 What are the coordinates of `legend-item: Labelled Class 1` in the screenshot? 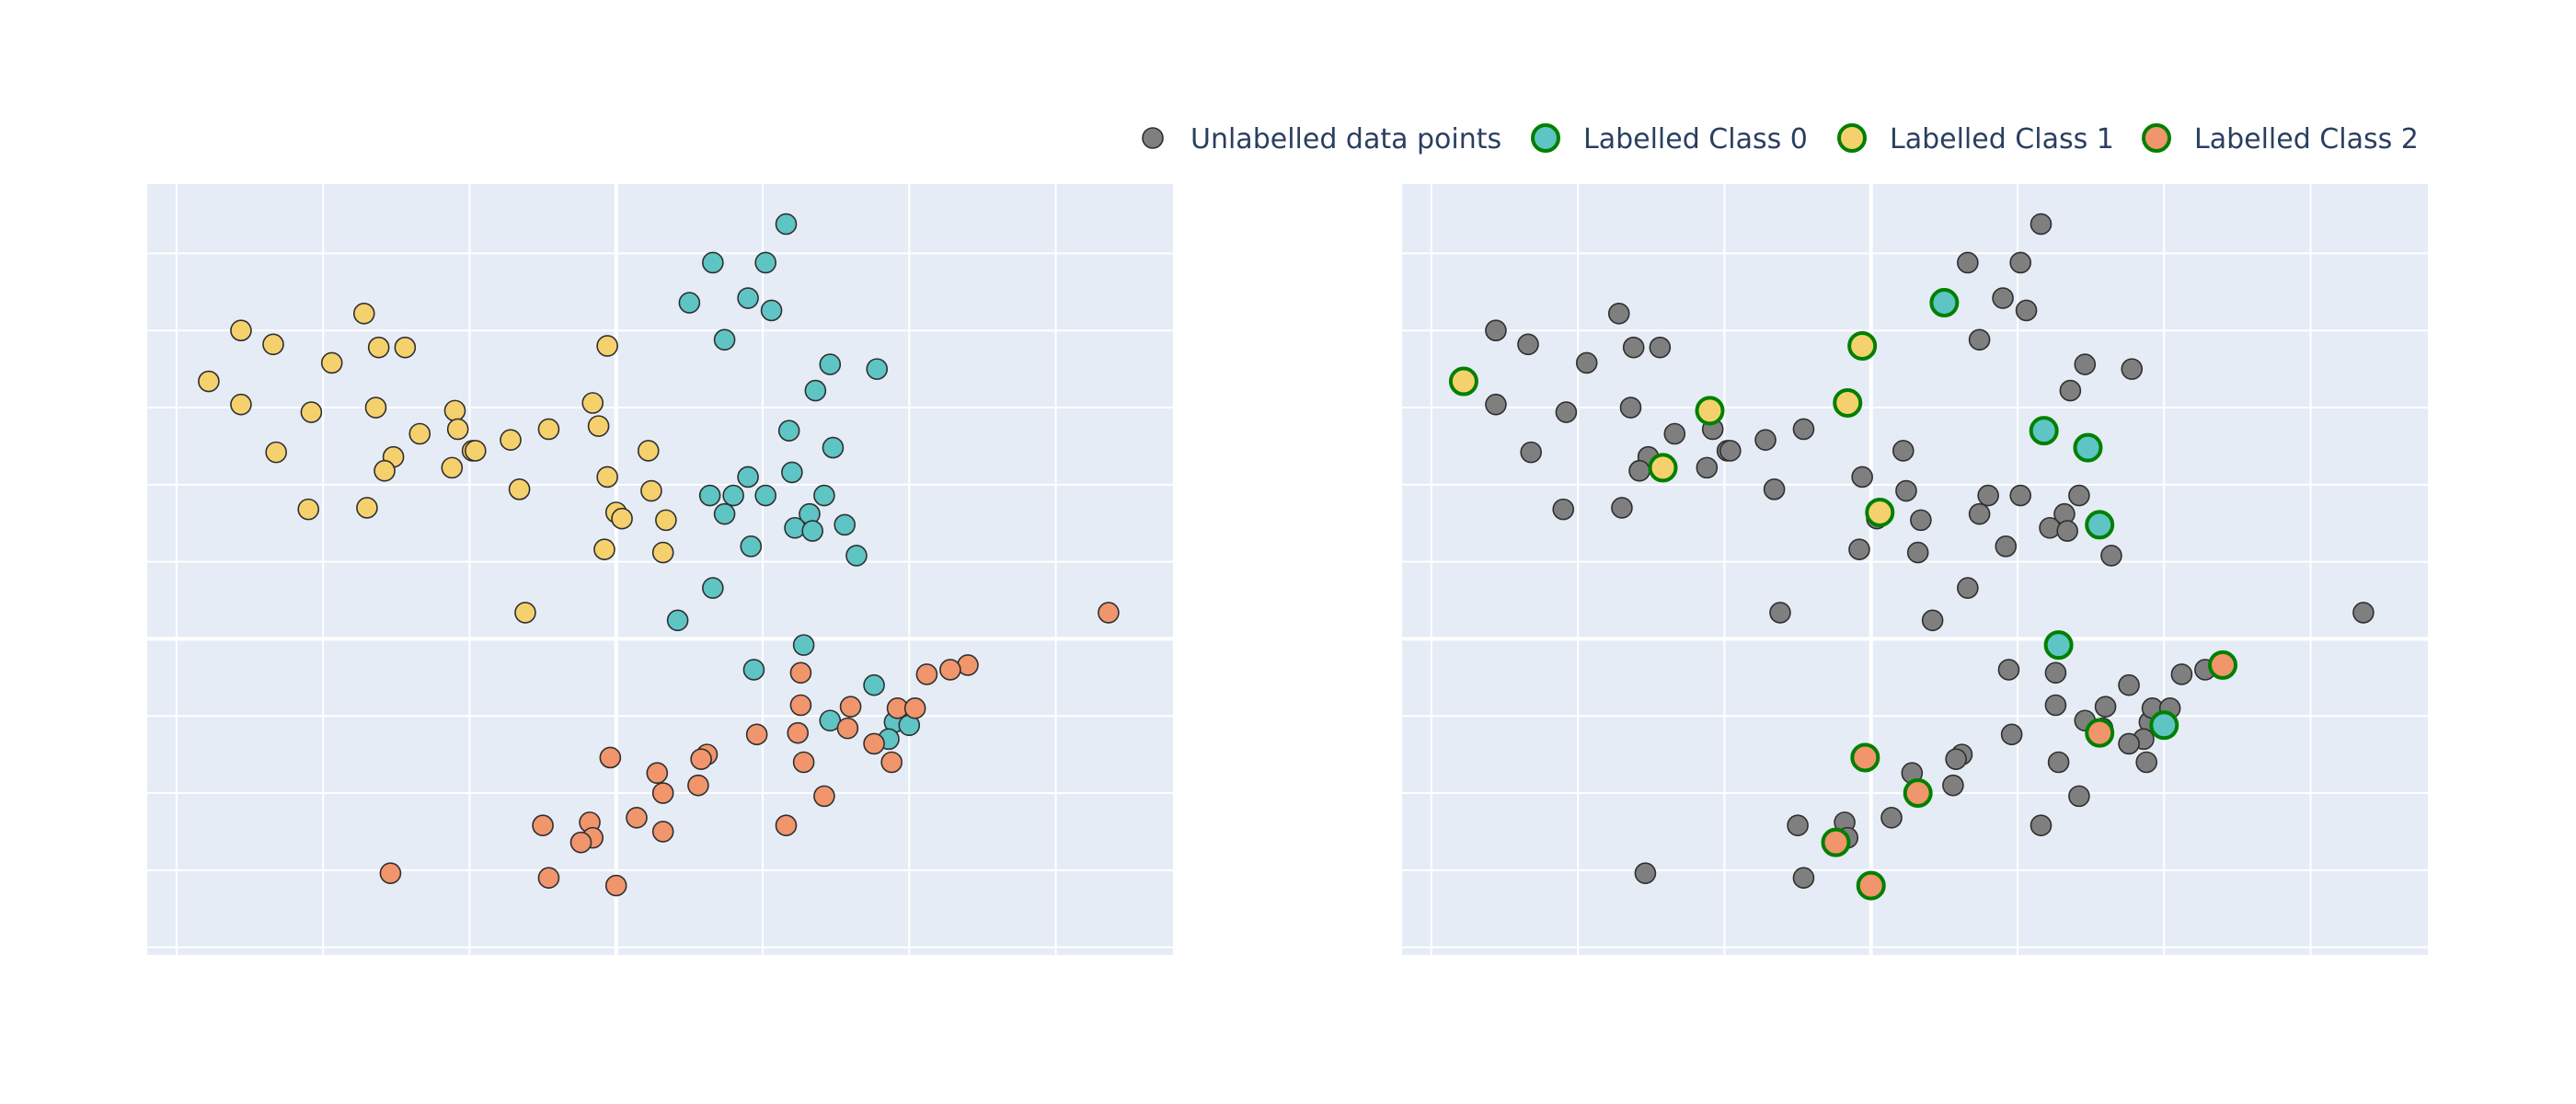 It's located at (1975, 139).